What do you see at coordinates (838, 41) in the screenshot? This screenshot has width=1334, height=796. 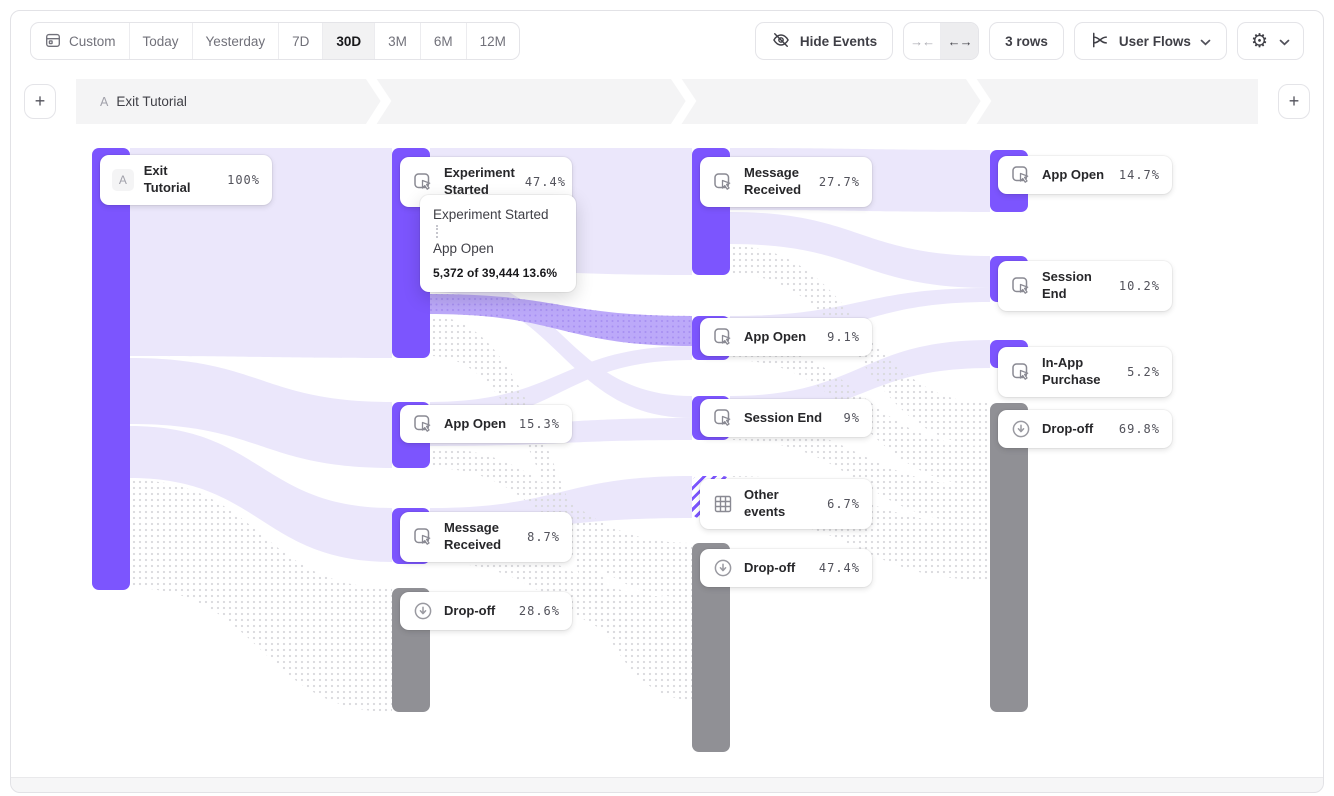 I see `hide-events-label: Hide Events` at bounding box center [838, 41].